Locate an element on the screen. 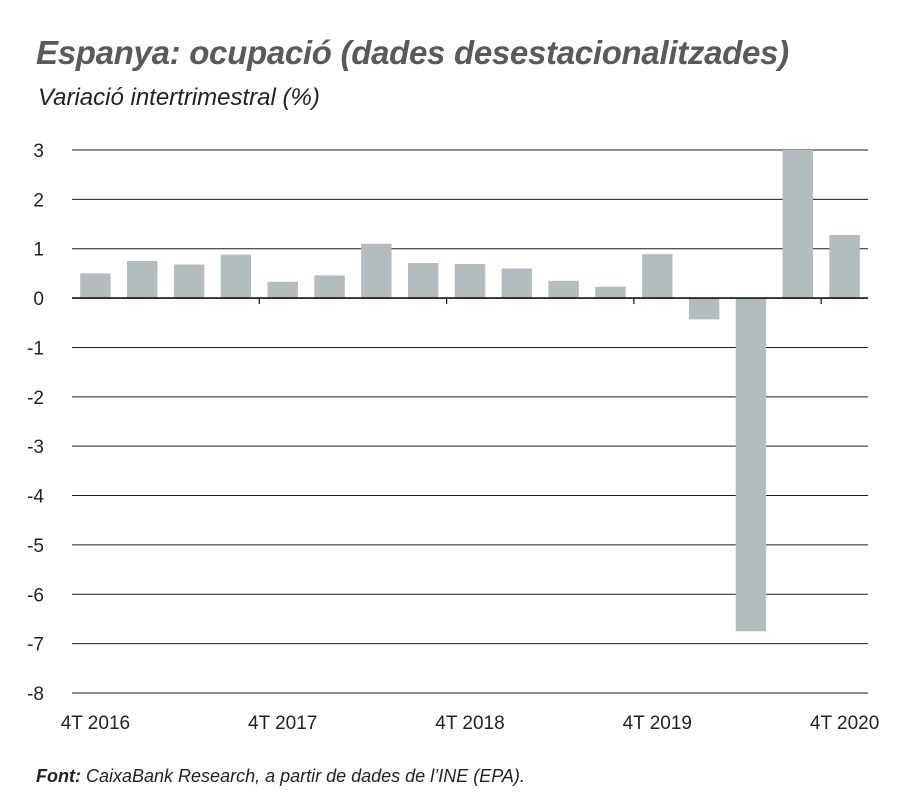 This screenshot has width=900, height=800. y-tick-label: -2 is located at coordinates (35, 398).